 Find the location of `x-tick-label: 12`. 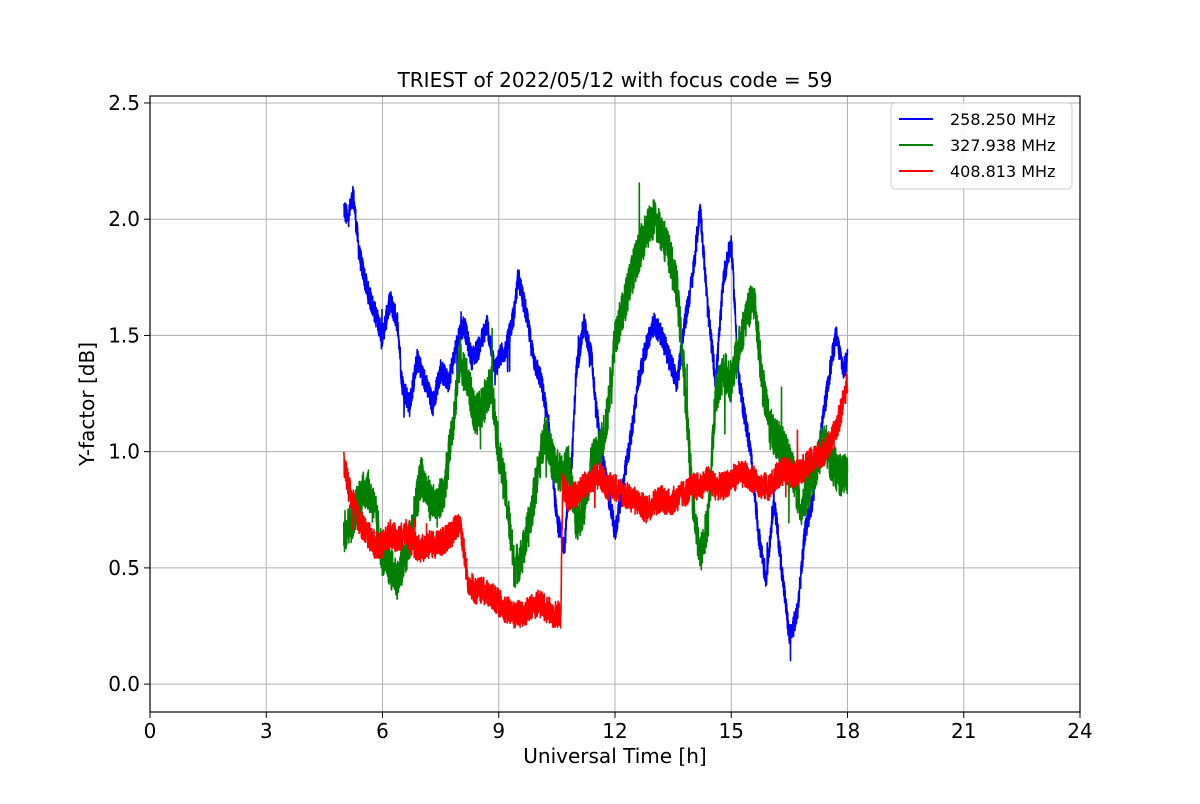

x-tick-label: 12 is located at coordinates (614, 731).